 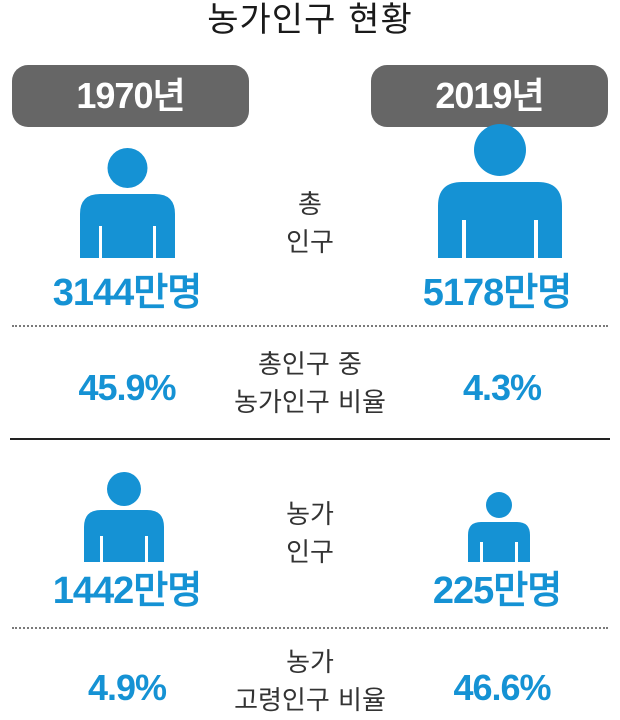 I want to click on label-line: 농가인구 비율, so click(x=310, y=403).